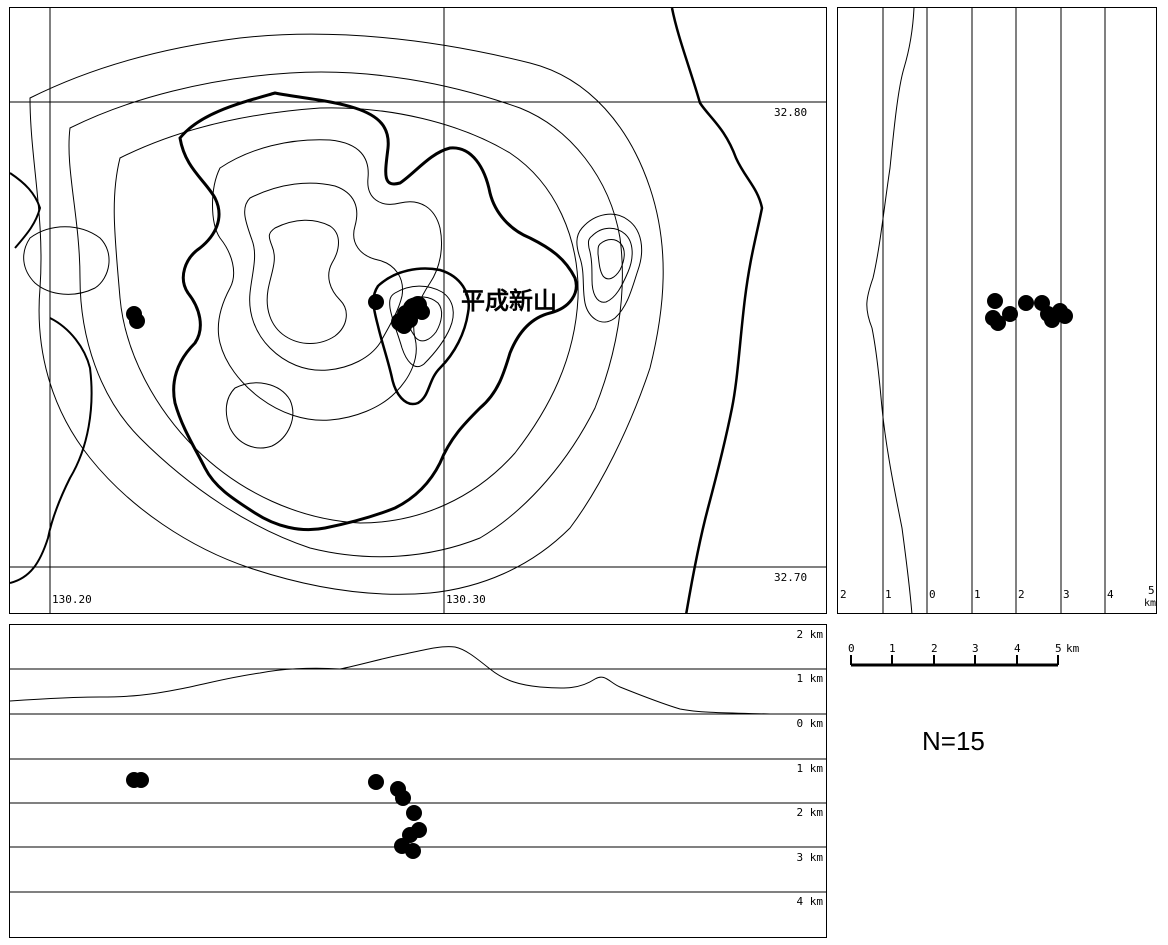  I want to click on ns-section-plot, so click(986, 310).